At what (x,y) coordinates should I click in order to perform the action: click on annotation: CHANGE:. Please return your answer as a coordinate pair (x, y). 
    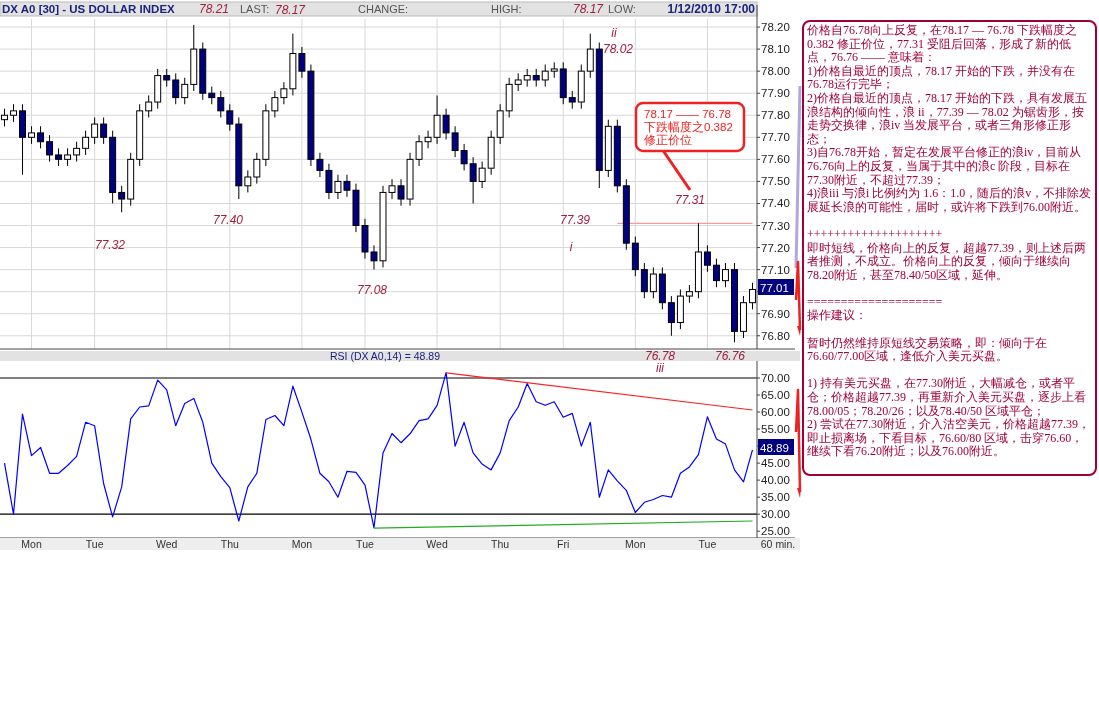
    Looking at the image, I should click on (383, 9).